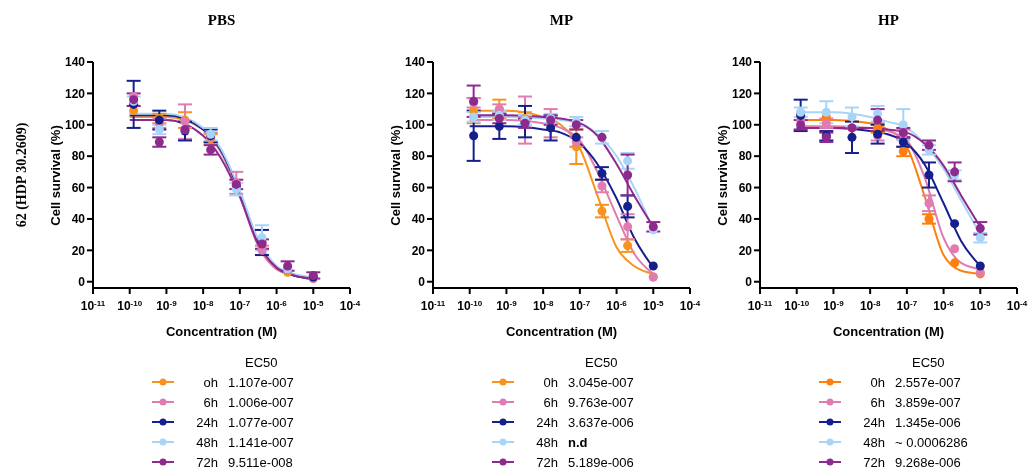 This screenshot has height=475, width=1030. I want to click on text: ~ 0.0006286, so click(931, 442).